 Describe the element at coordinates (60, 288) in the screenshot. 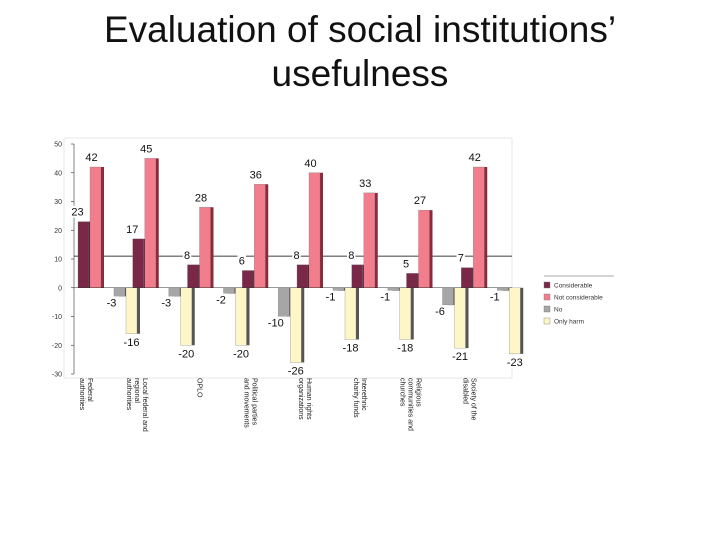

I see `y-tick-label: 0` at that location.